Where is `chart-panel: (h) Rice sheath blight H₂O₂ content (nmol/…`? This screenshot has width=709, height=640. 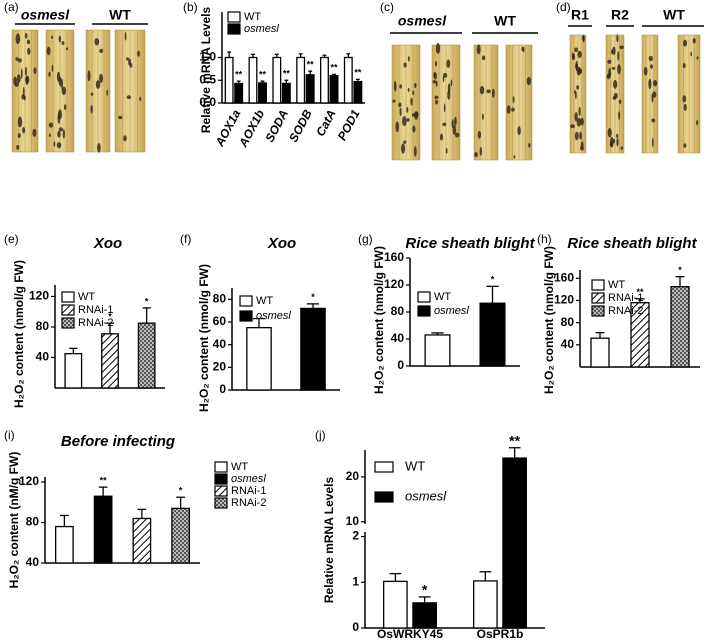 chart-panel: (h) Rice sheath blight H₂O₂ content (nmol/… is located at coordinates (618, 313).